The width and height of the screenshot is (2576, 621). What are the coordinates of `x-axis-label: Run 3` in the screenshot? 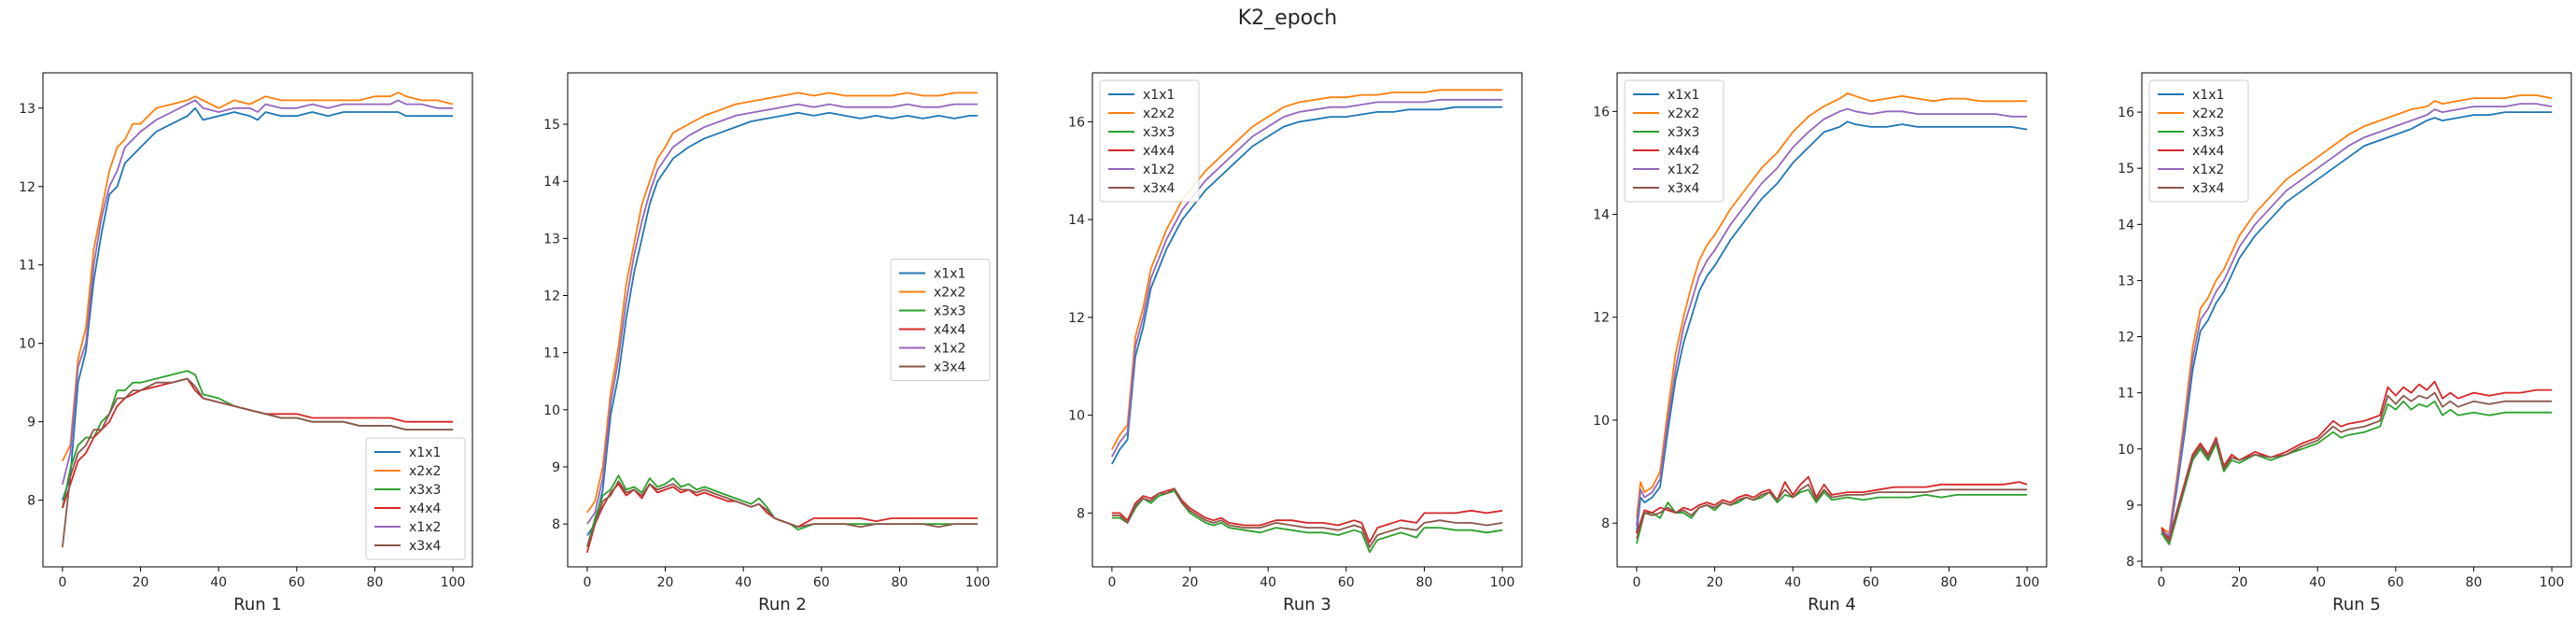 It's located at (1307, 605).